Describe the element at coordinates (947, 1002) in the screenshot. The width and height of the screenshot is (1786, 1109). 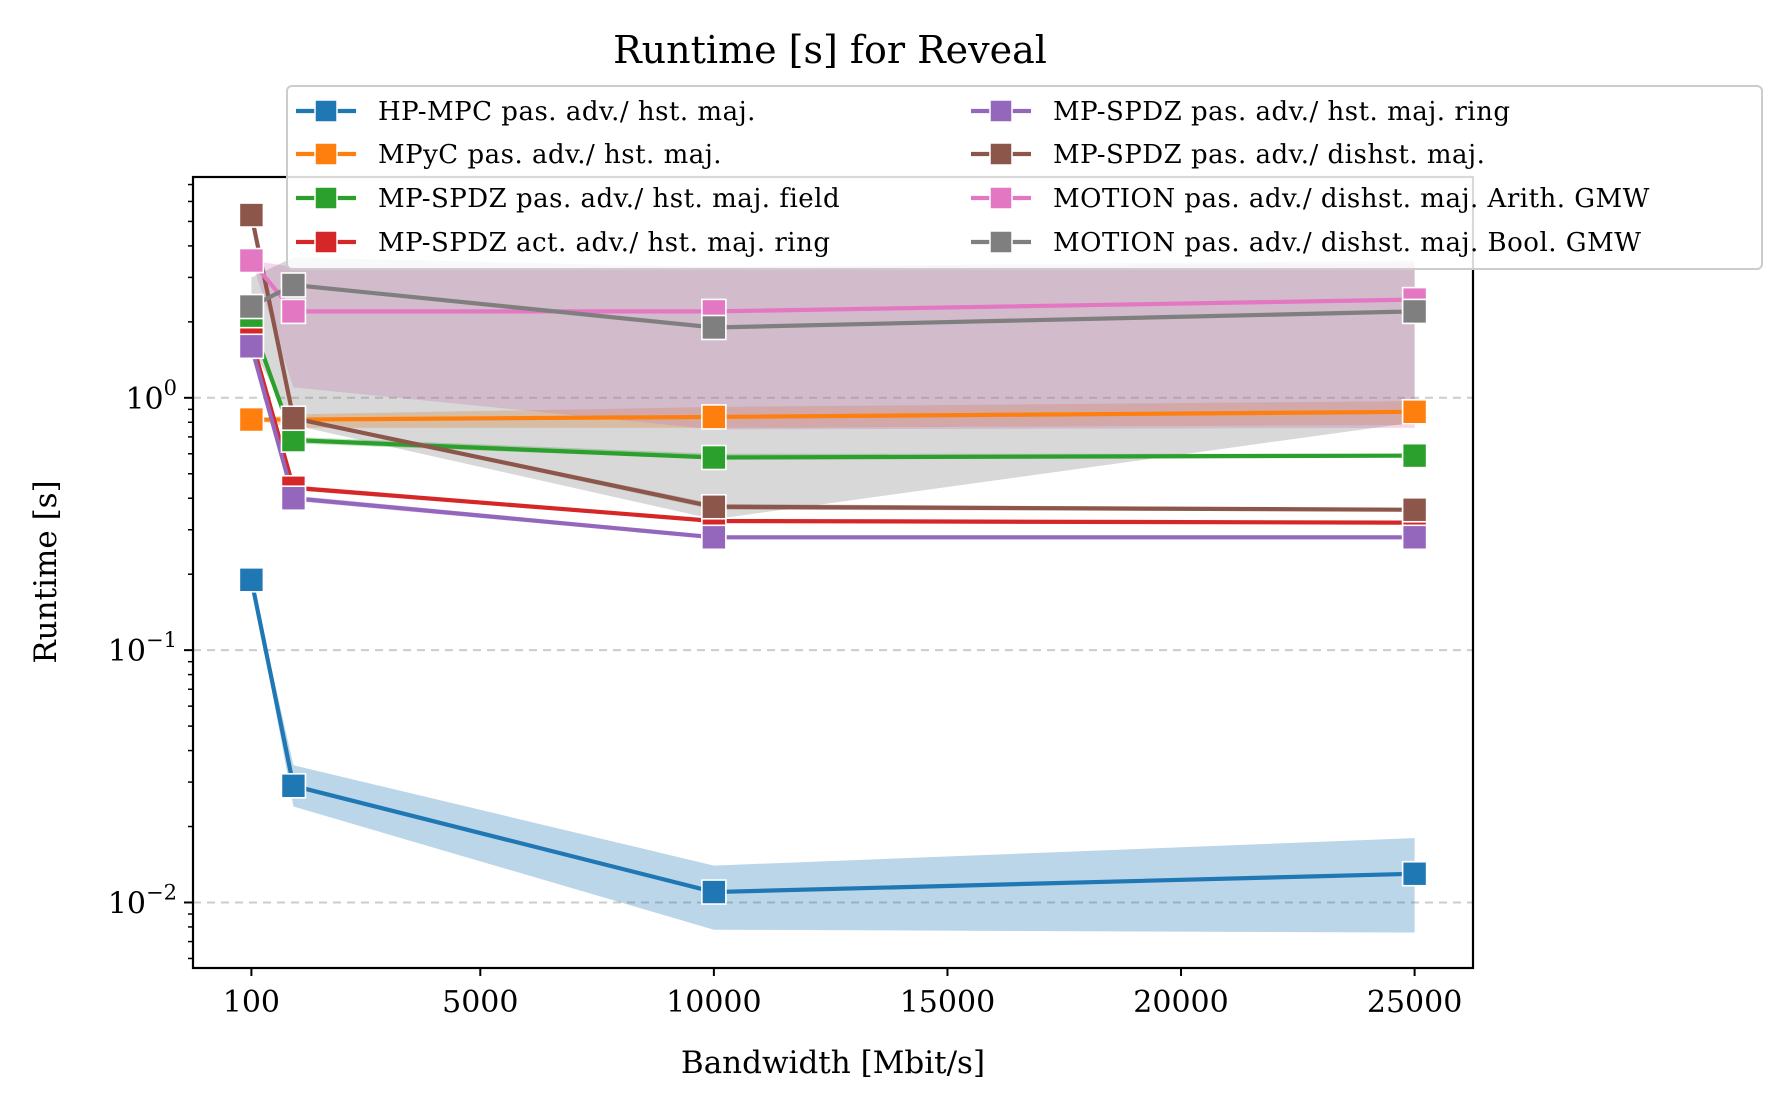
I see `x-tick-label: 15000` at that location.